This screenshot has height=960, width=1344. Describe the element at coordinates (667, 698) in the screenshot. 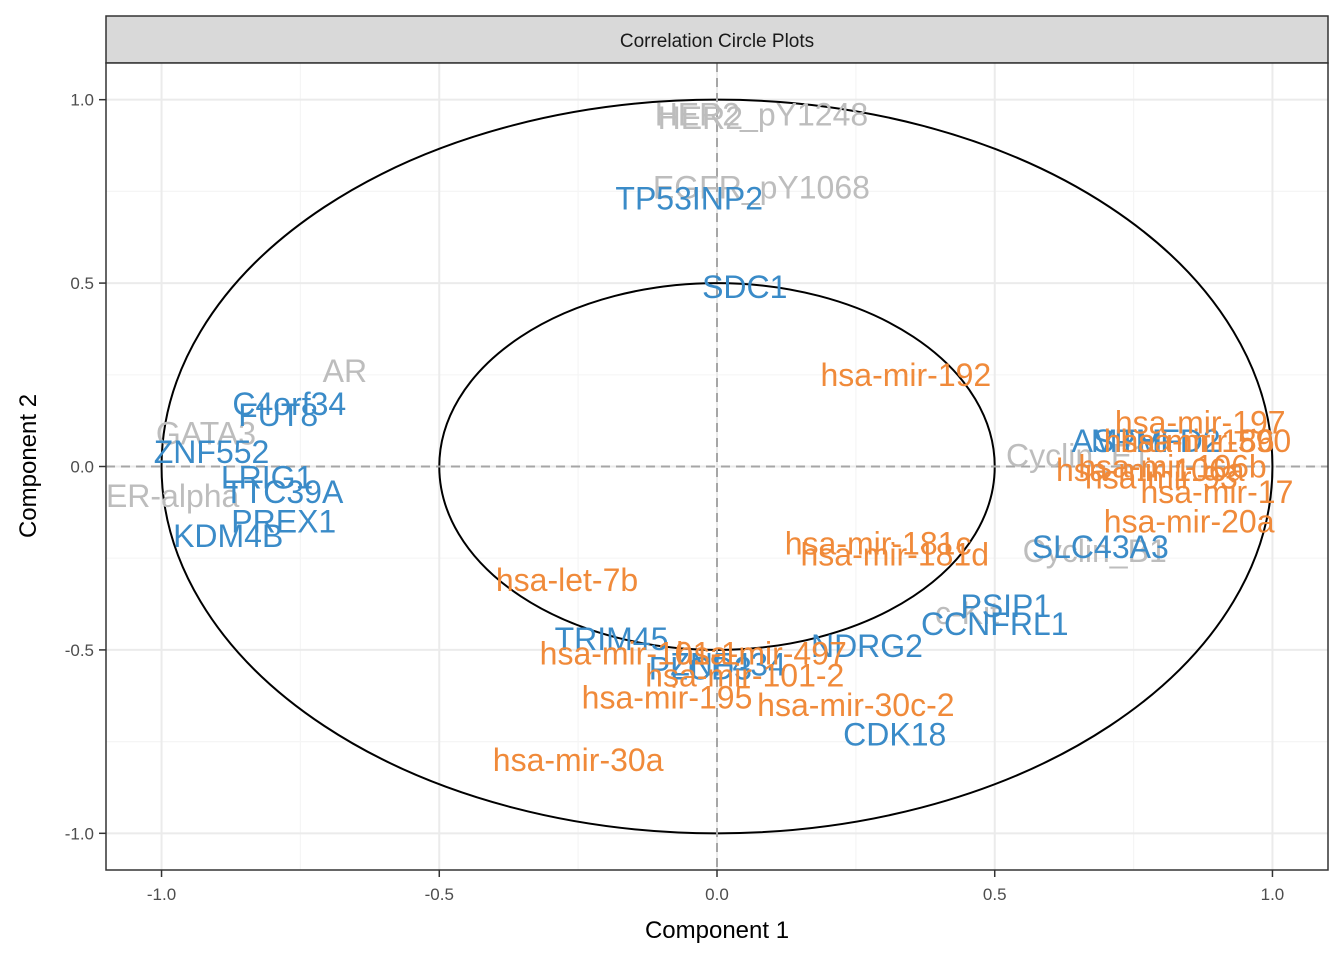

I see `variable-label-hsa-mir-195: hsa-mir-195` at that location.